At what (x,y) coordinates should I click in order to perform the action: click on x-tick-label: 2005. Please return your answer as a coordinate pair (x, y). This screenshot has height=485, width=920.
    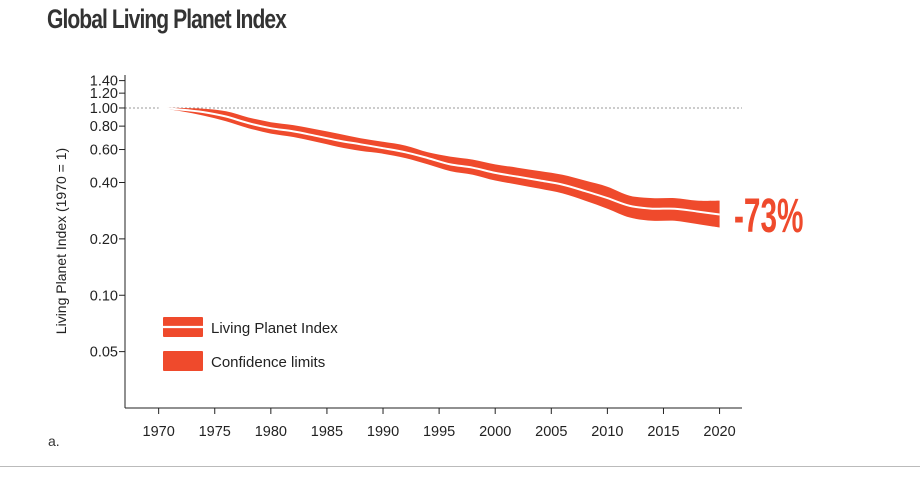
    Looking at the image, I should click on (551, 432).